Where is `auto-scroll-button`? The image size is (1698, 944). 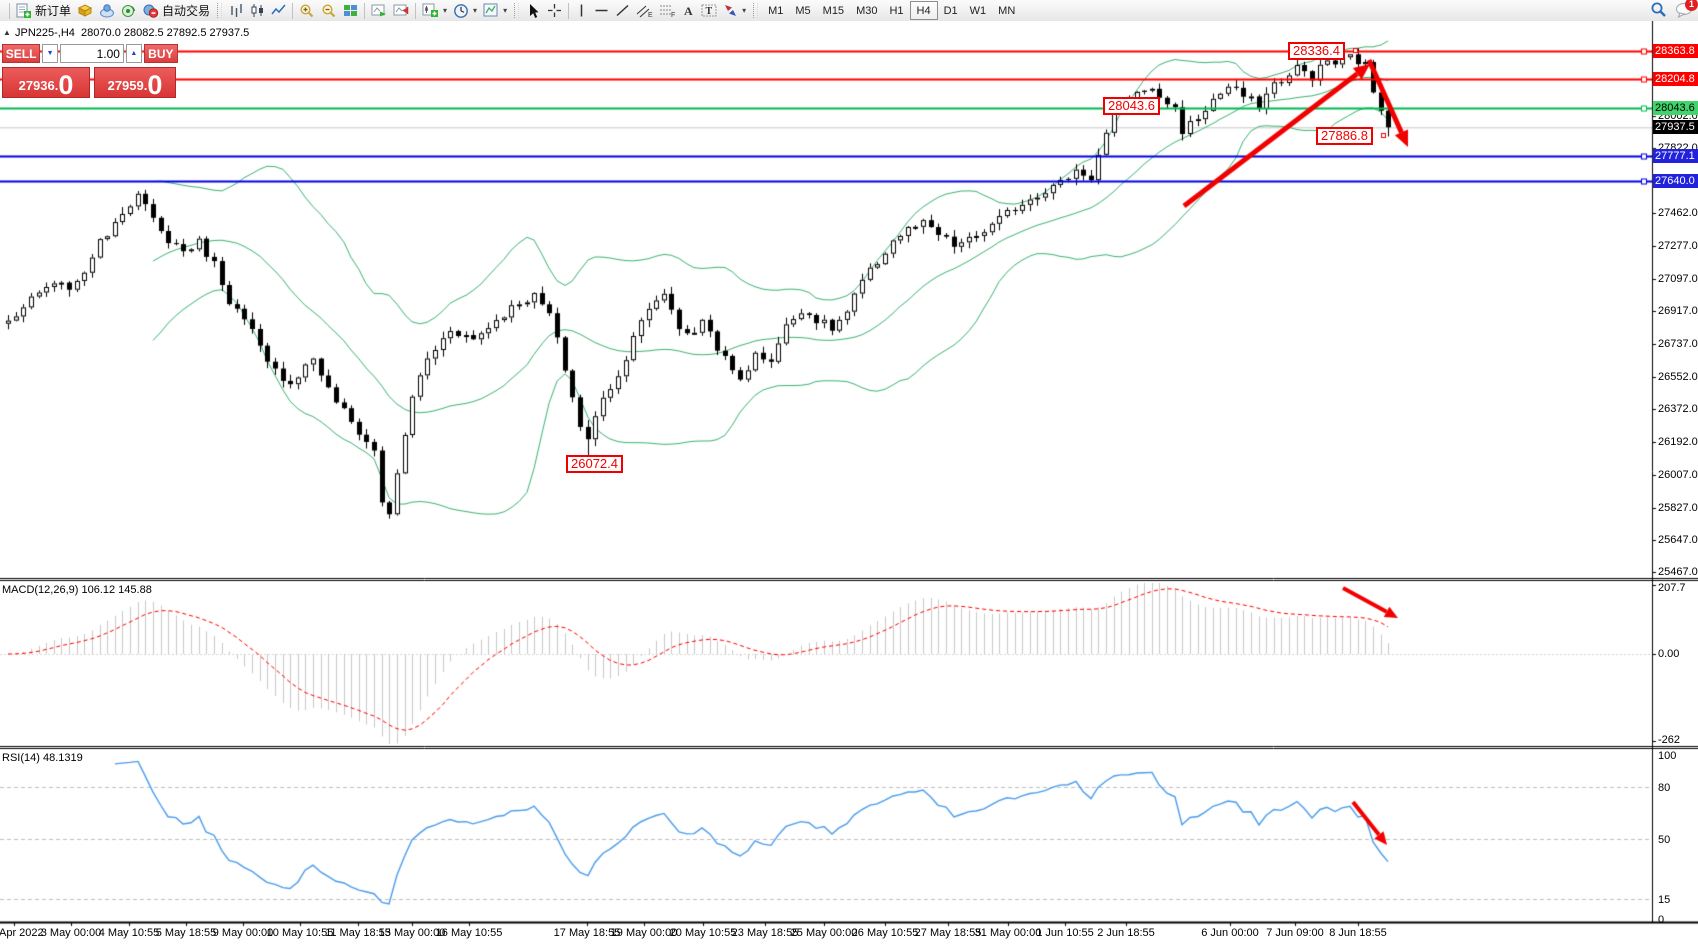 auto-scroll-button is located at coordinates (379, 10).